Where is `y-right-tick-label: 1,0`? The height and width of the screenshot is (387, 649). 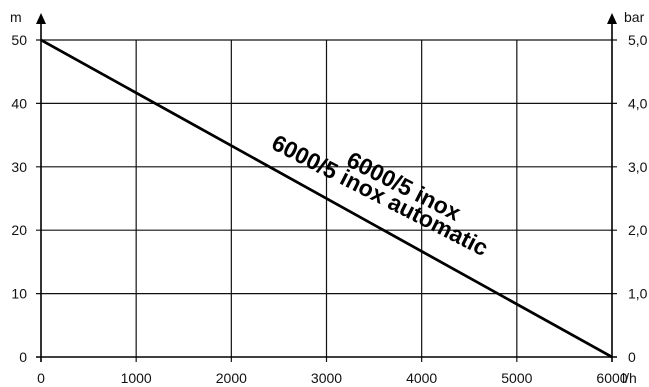 y-right-tick-label: 1,0 is located at coordinates (638, 294).